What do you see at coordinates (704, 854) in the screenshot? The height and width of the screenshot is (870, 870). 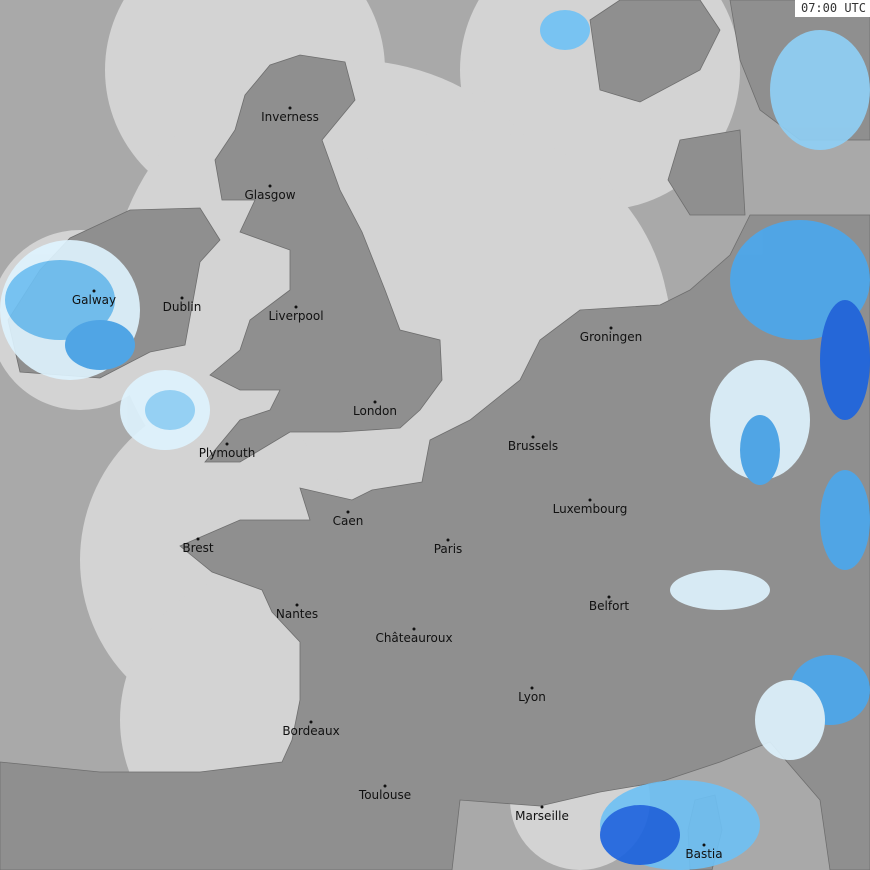 I see `city-label: Bastia` at bounding box center [704, 854].